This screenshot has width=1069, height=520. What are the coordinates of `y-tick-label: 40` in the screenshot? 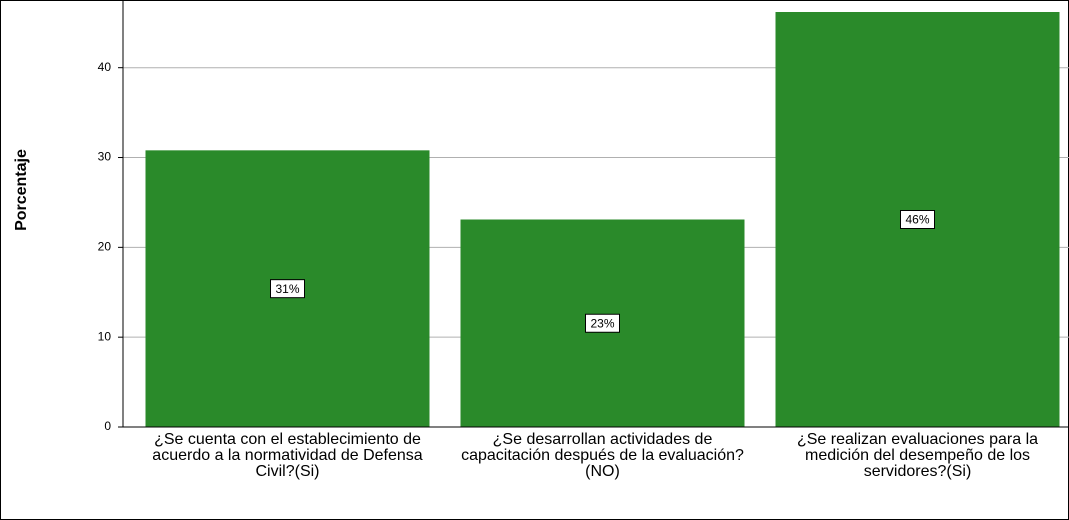 It's located at (105, 67).